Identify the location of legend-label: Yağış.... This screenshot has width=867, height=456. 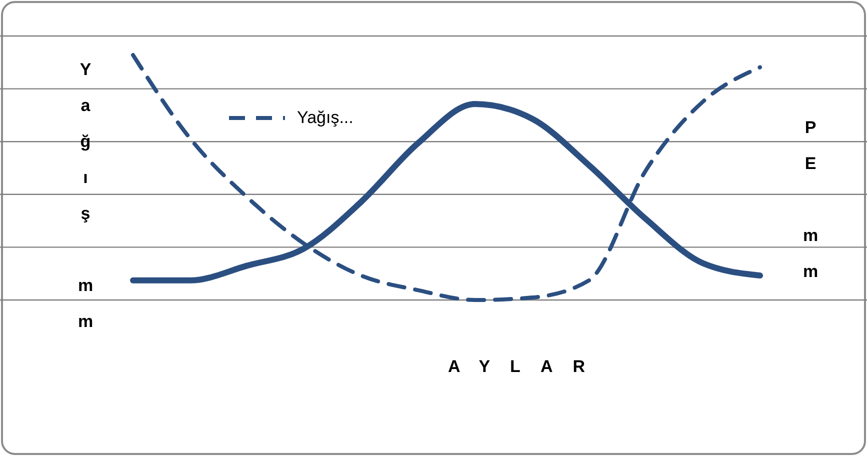
(325, 118).